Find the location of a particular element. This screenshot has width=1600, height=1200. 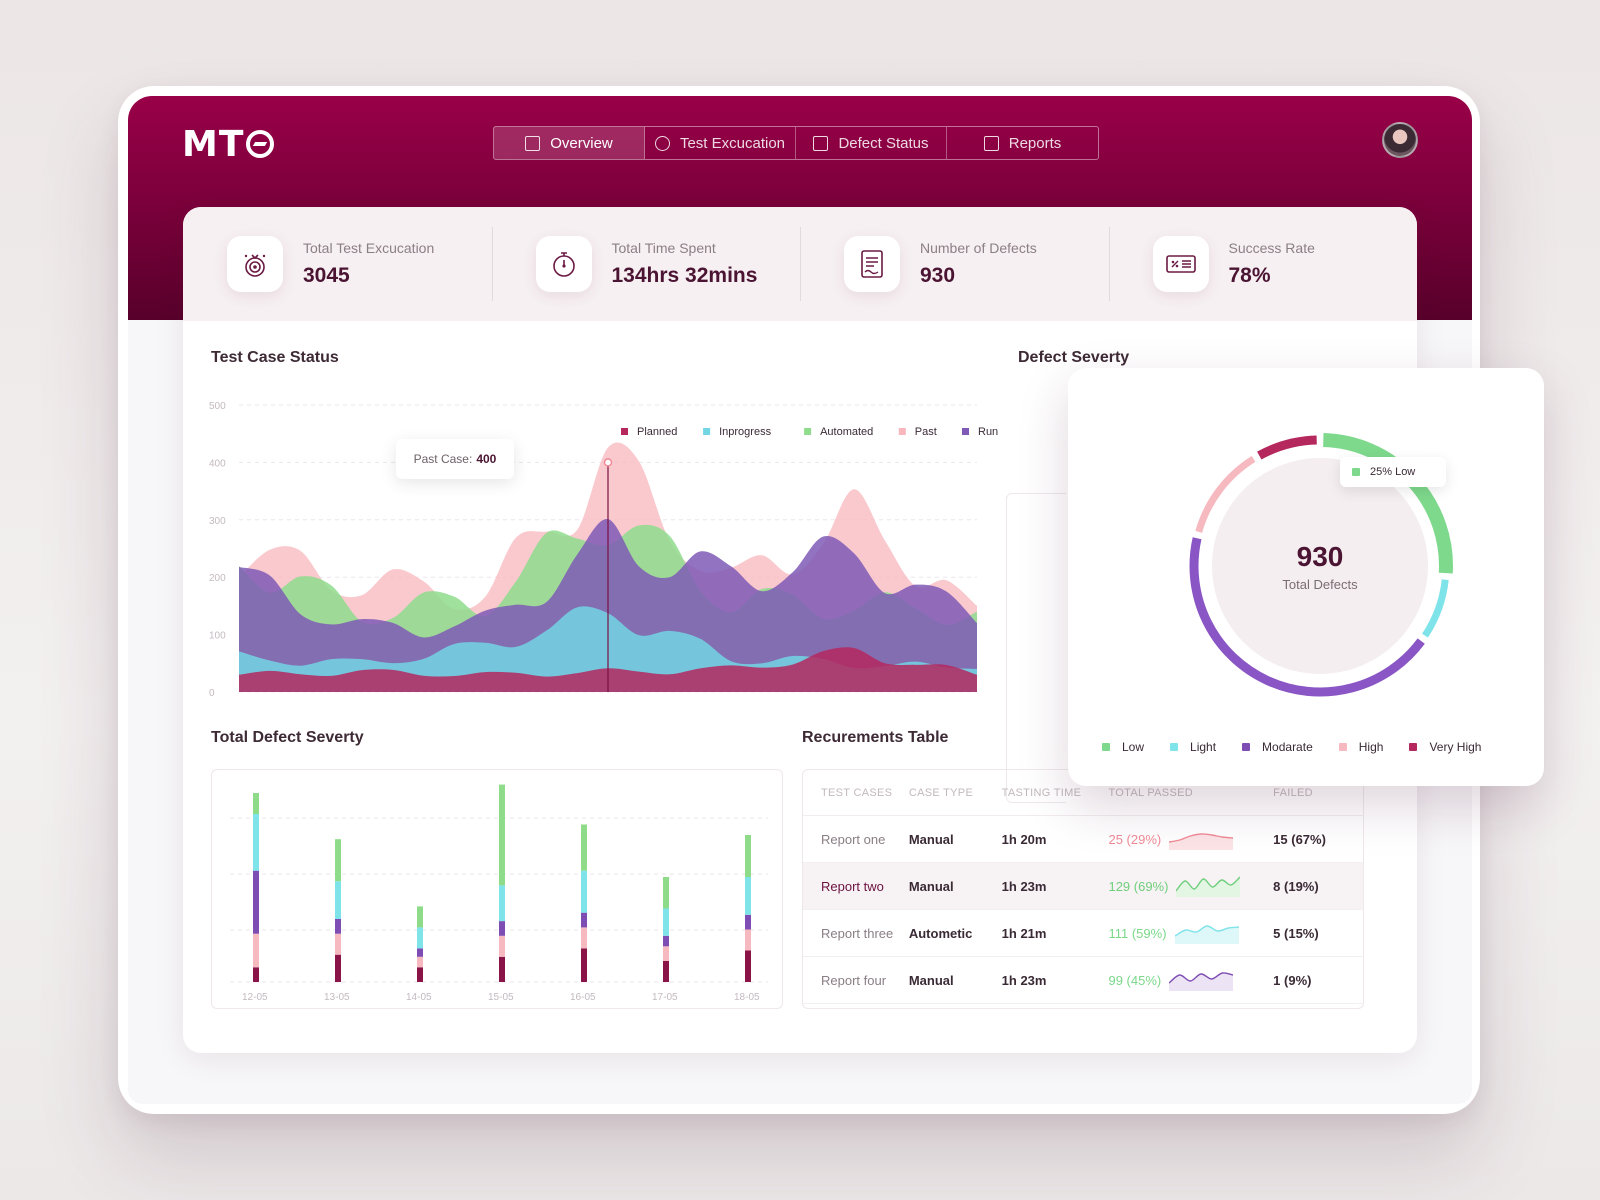

cell-test-case: Report two is located at coordinates (852, 886).